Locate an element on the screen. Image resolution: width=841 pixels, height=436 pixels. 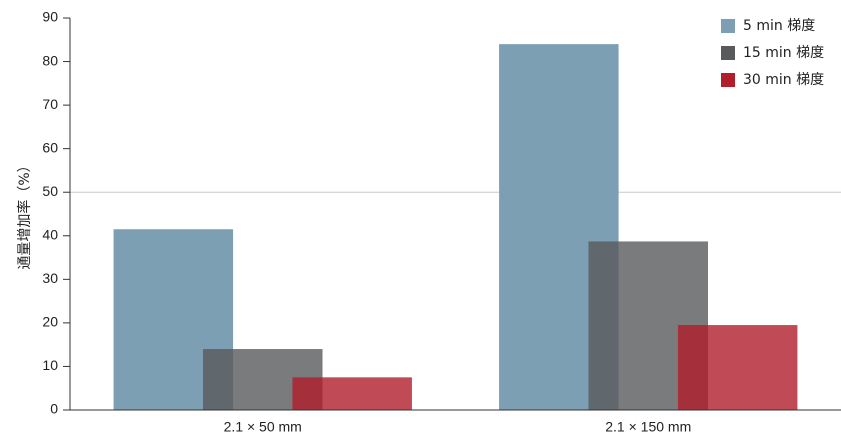
y-tick-label: 0 is located at coordinates (54, 409).